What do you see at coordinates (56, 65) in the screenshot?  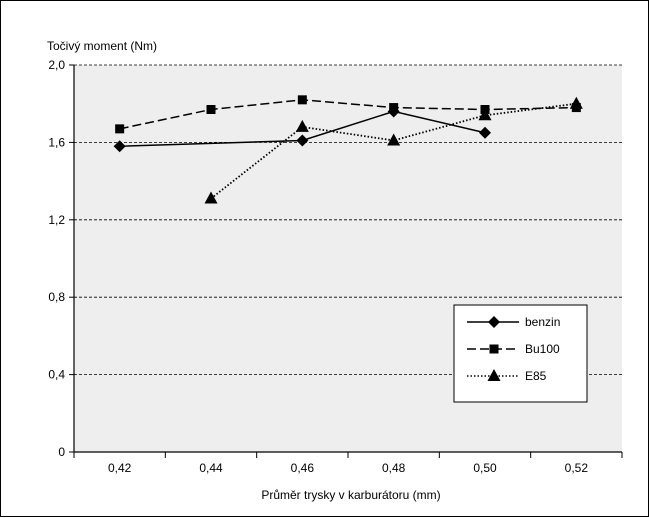 I see `y-tick-label: 2,0` at bounding box center [56, 65].